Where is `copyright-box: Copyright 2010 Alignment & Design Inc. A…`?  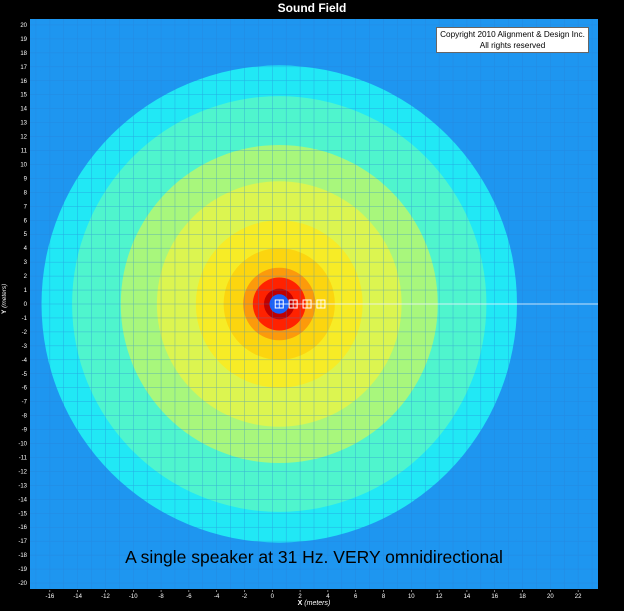 copyright-box: Copyright 2010 Alignment & Design Inc. A… is located at coordinates (512, 40).